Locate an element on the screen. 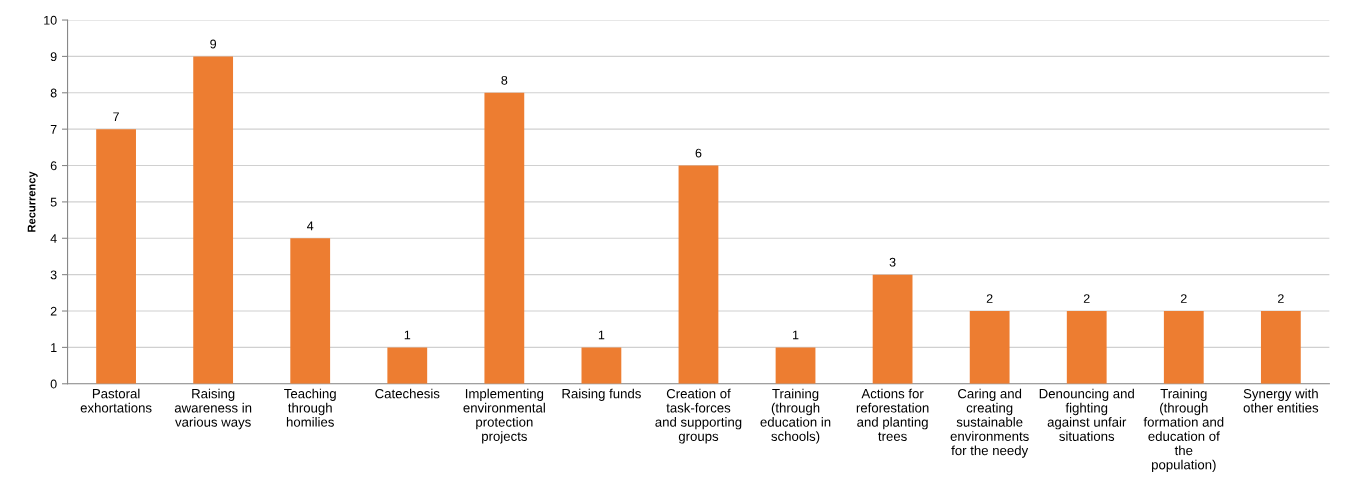 This screenshot has height=501, width=1351. x-tick-label: Denouncing and fighting against unfair situations is located at coordinates (1086, 414).